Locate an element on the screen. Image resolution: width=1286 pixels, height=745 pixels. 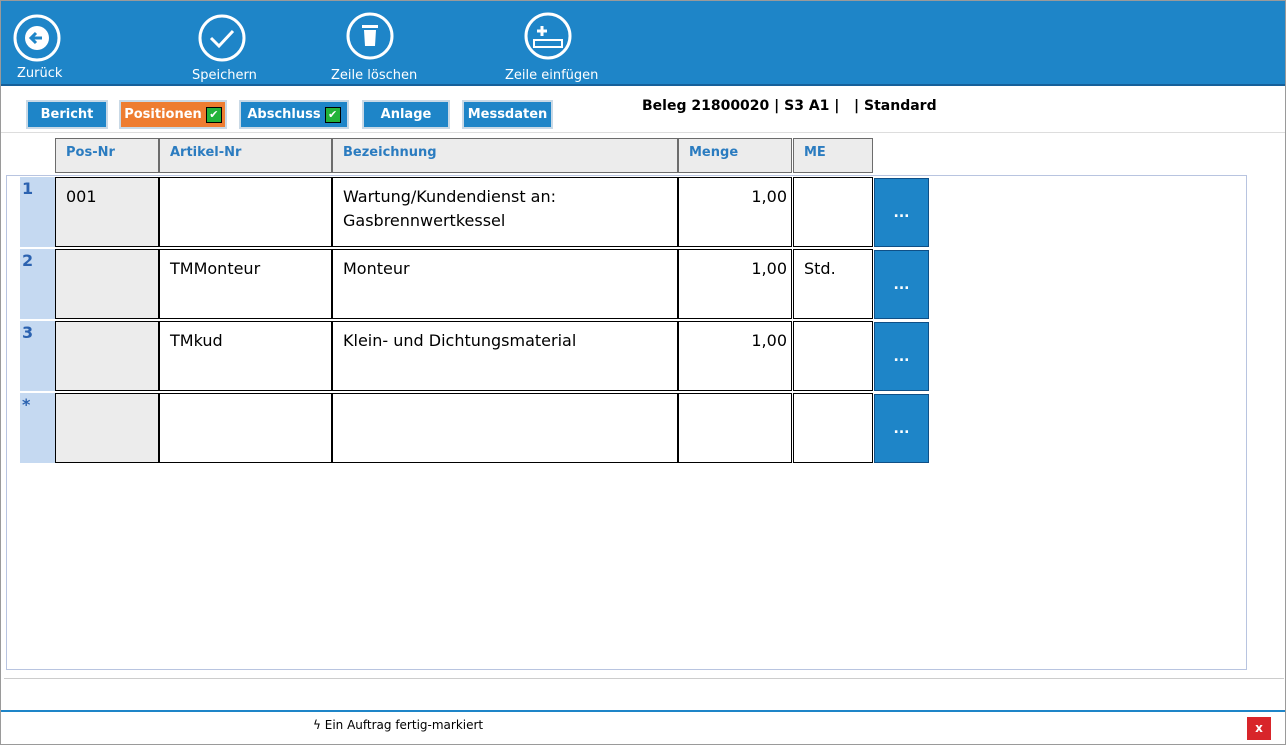
table-cell: TMMonteur is located at coordinates (245, 284).